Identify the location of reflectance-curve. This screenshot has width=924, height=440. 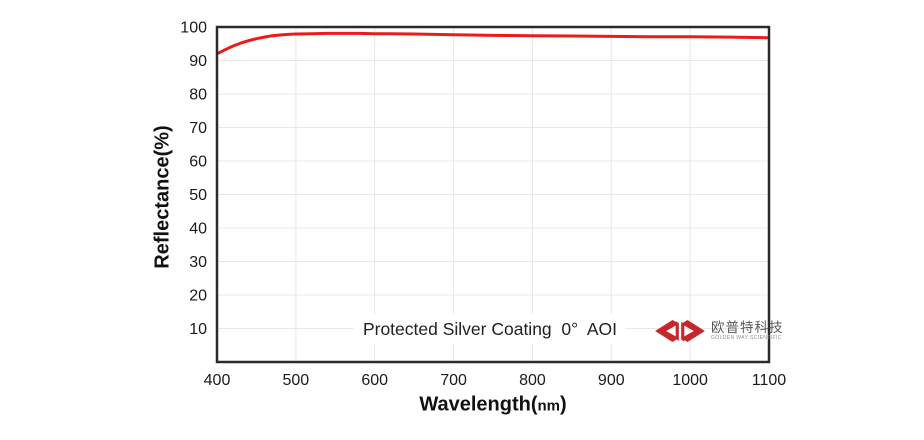
(493, 43).